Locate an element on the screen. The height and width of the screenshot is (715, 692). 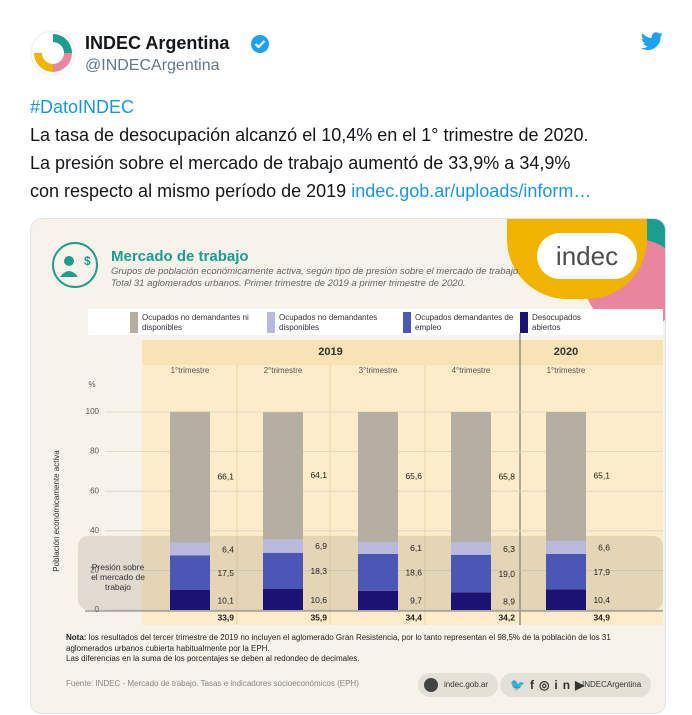
value-label: 17,9 is located at coordinates (601, 572).